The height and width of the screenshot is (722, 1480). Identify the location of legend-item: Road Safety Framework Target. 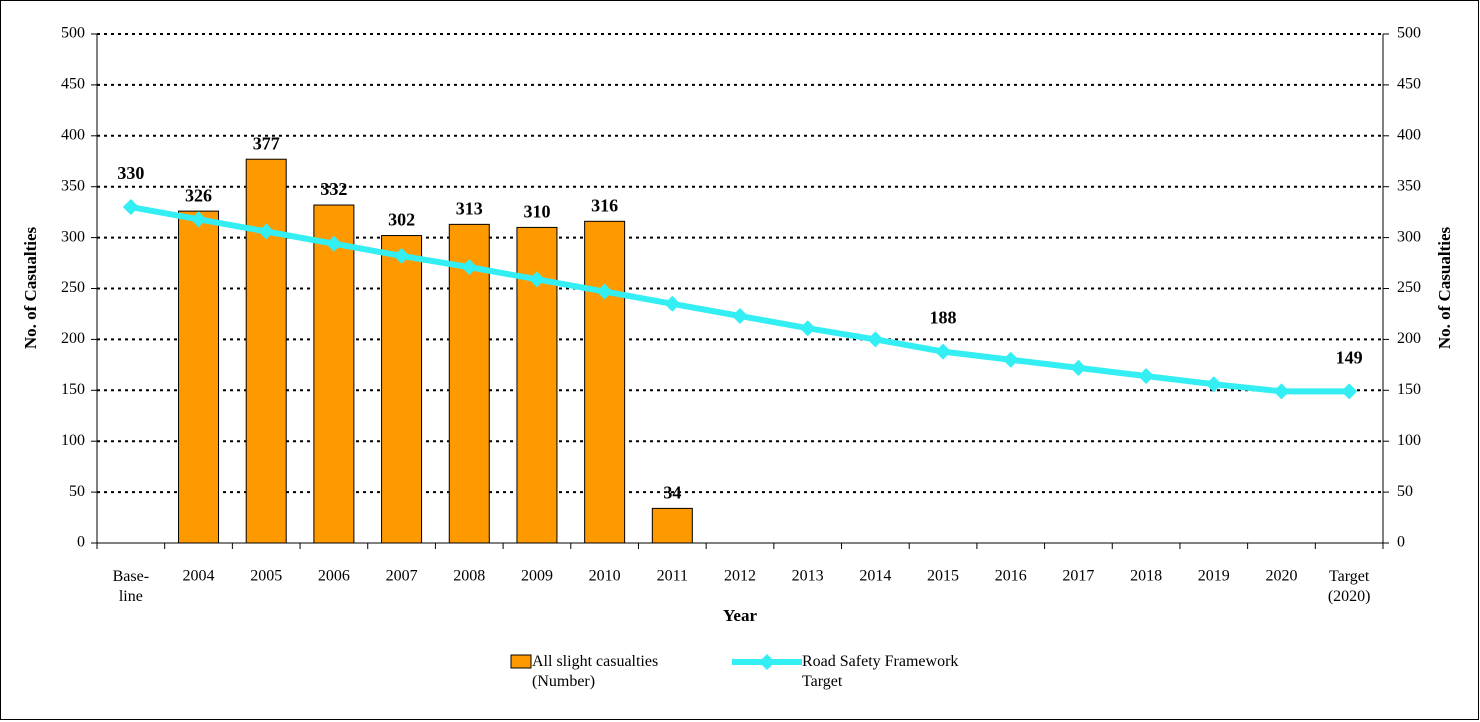
(852, 672).